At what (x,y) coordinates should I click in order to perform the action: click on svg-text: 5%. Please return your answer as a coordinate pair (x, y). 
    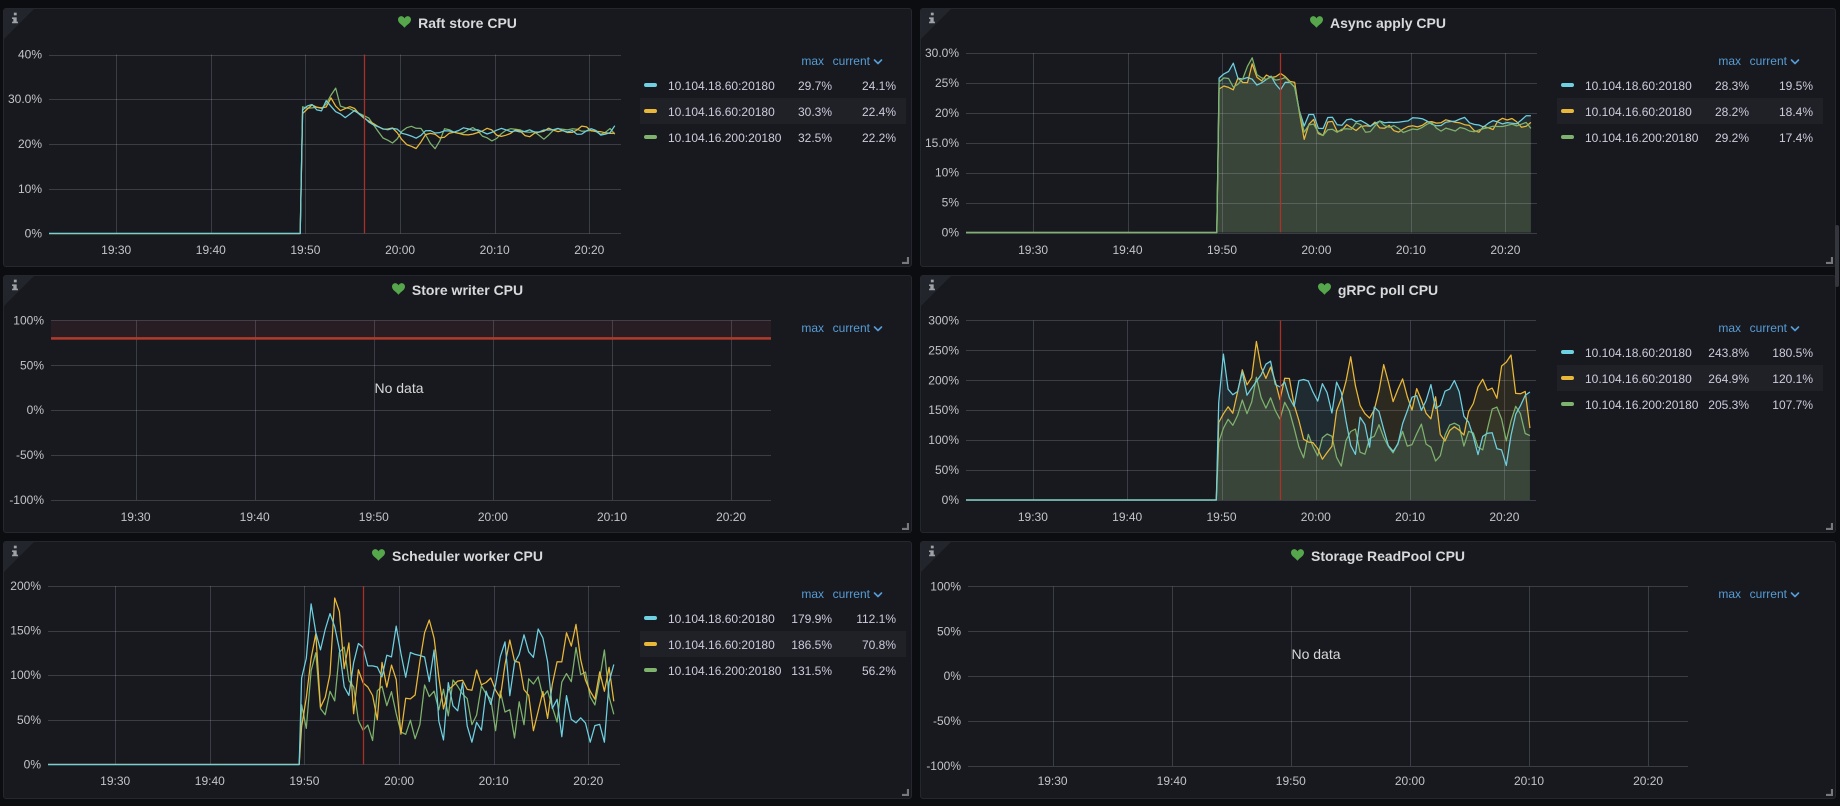
    Looking at the image, I should click on (951, 203).